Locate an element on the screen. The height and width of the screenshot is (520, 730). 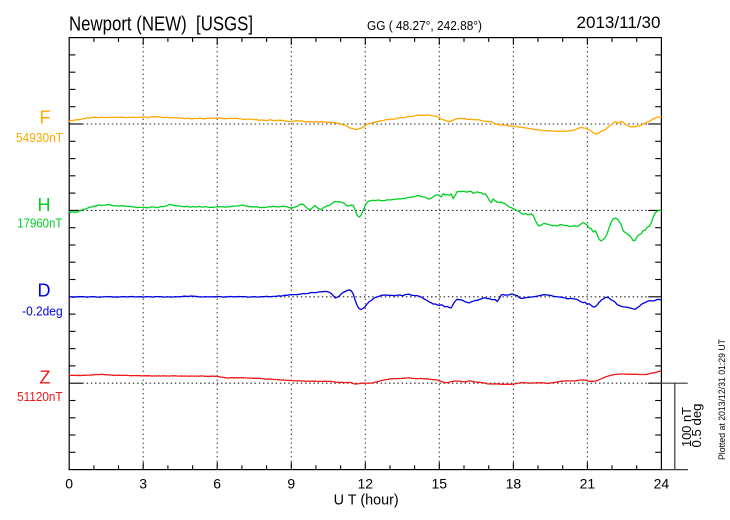
svg-text: 0 is located at coordinates (69, 483).